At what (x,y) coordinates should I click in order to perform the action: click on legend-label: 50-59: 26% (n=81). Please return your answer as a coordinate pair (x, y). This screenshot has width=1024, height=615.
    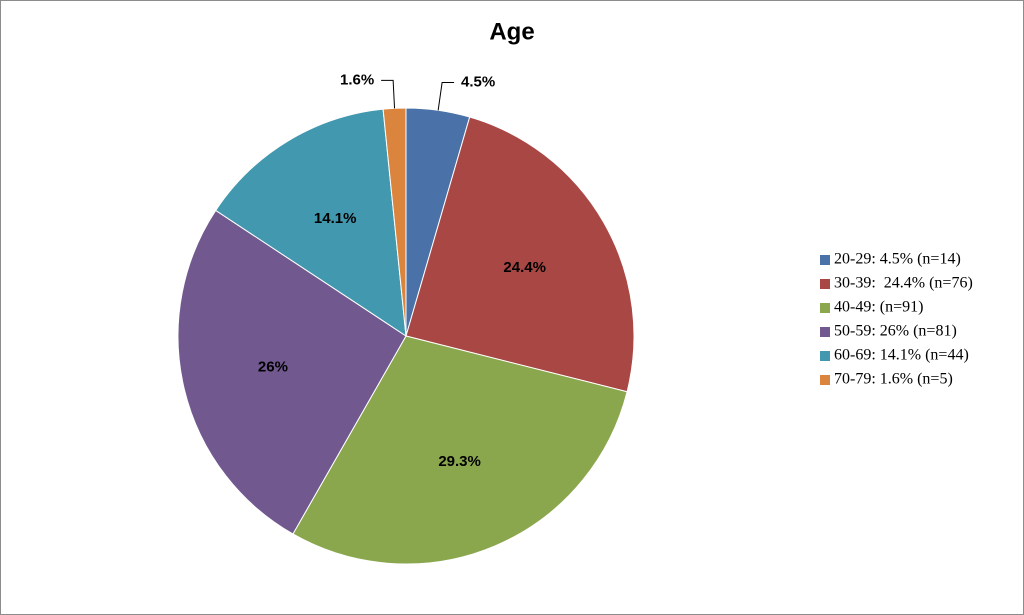
    Looking at the image, I should click on (895, 331).